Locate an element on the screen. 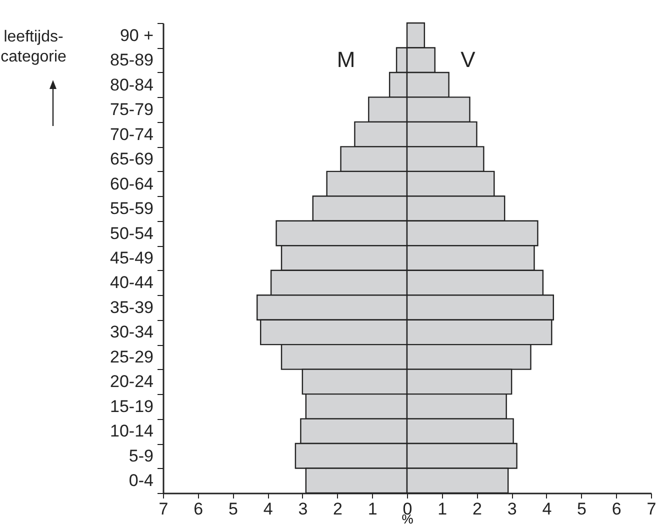  y-tick-label: 20-24 is located at coordinates (132, 382).